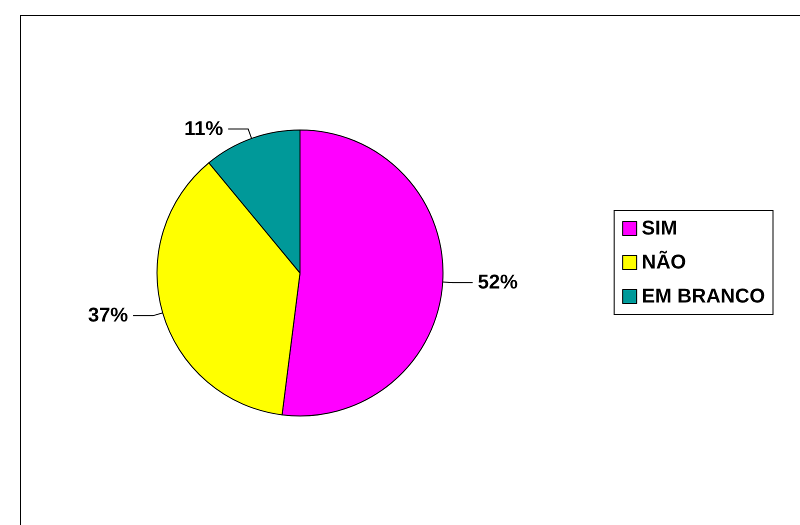 The height and width of the screenshot is (525, 800). What do you see at coordinates (498, 283) in the screenshot?
I see `data-label: 52%` at bounding box center [498, 283].